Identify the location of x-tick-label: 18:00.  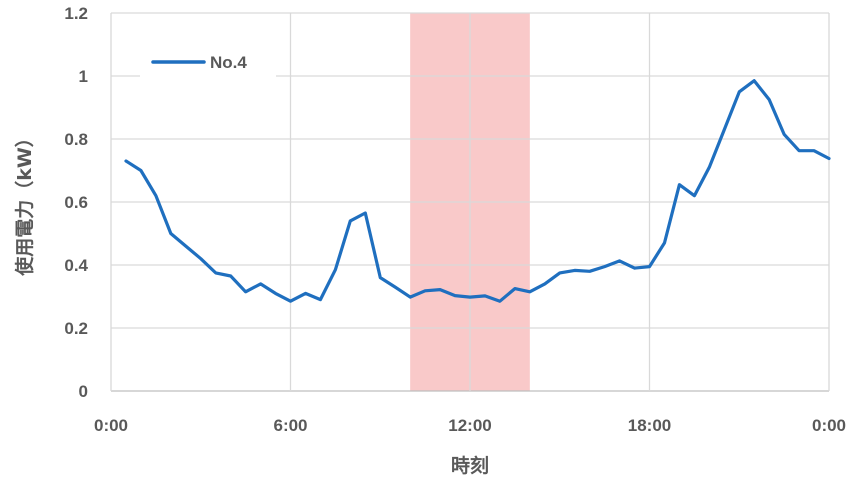
(649, 425).